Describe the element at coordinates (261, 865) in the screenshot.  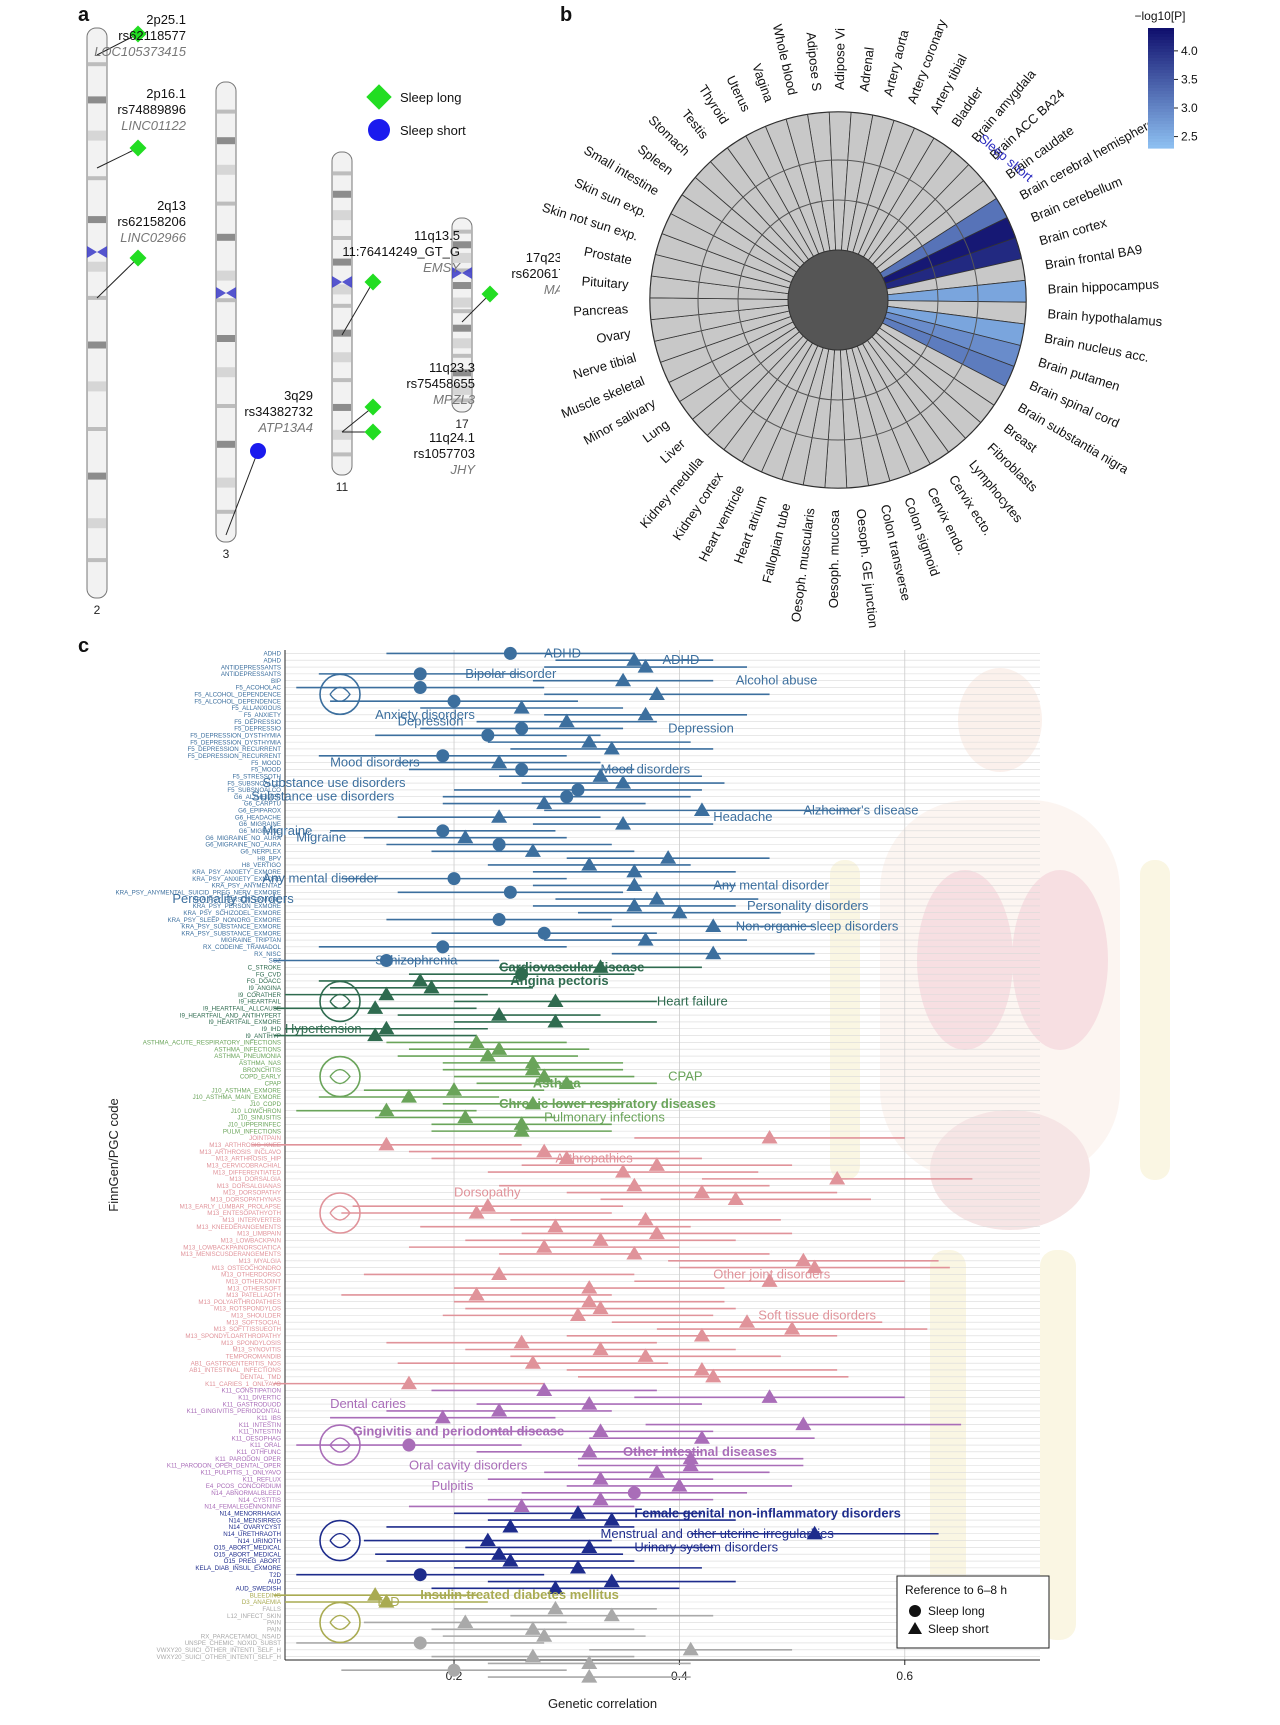
I see `code-label: H8_VERTIGO` at that location.